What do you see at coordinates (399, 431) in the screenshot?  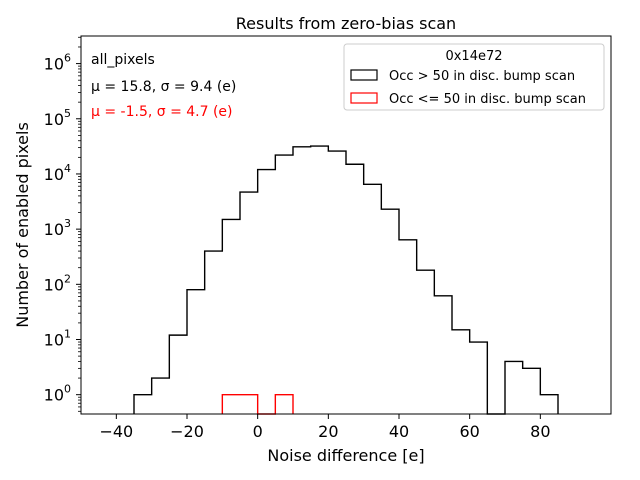 I see `x-tick-label: 40` at bounding box center [399, 431].